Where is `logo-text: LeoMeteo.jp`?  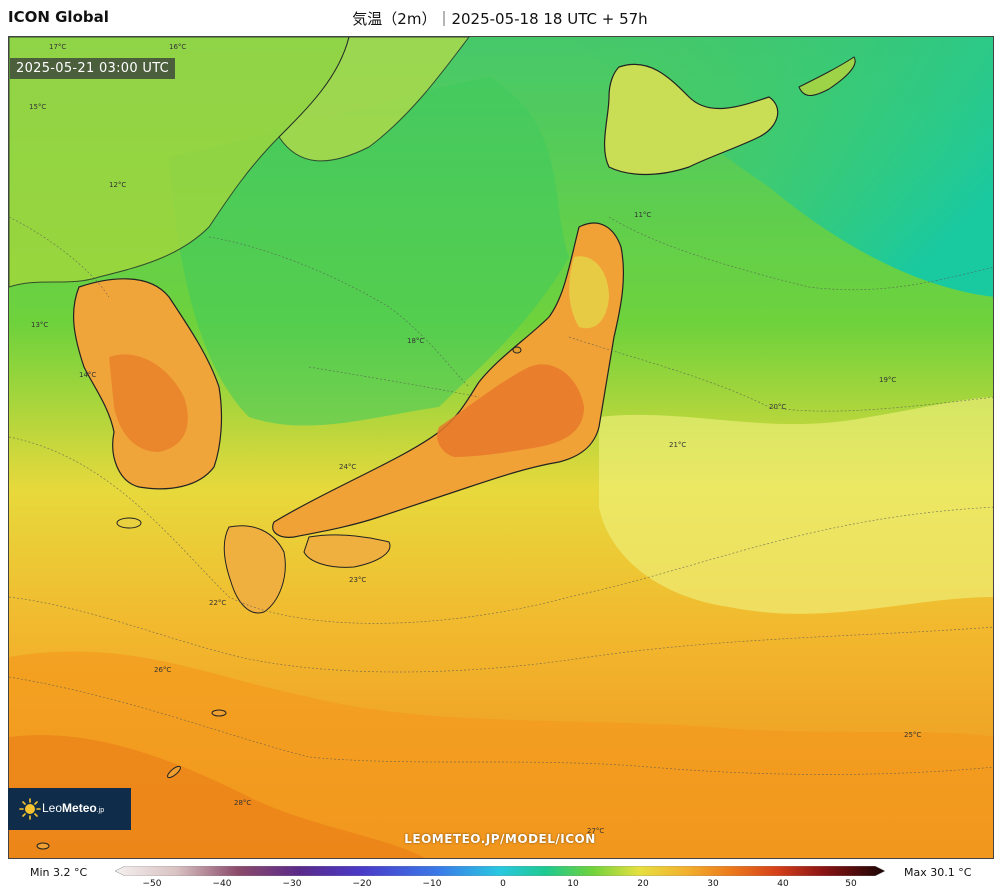
logo-text: LeoMeteo.jp is located at coordinates (73, 808).